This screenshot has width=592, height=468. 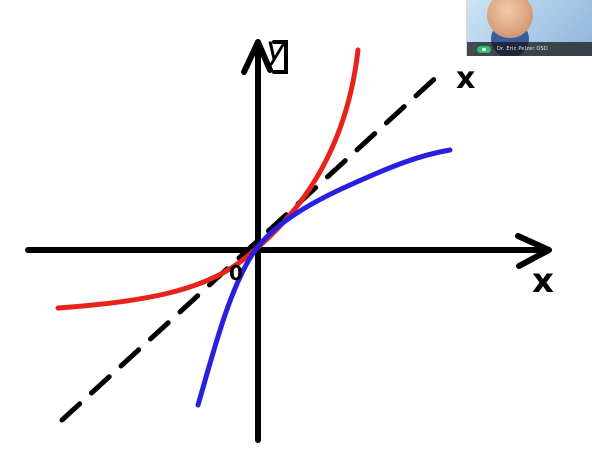 I want to click on x-axis-label: x, so click(x=543, y=281).